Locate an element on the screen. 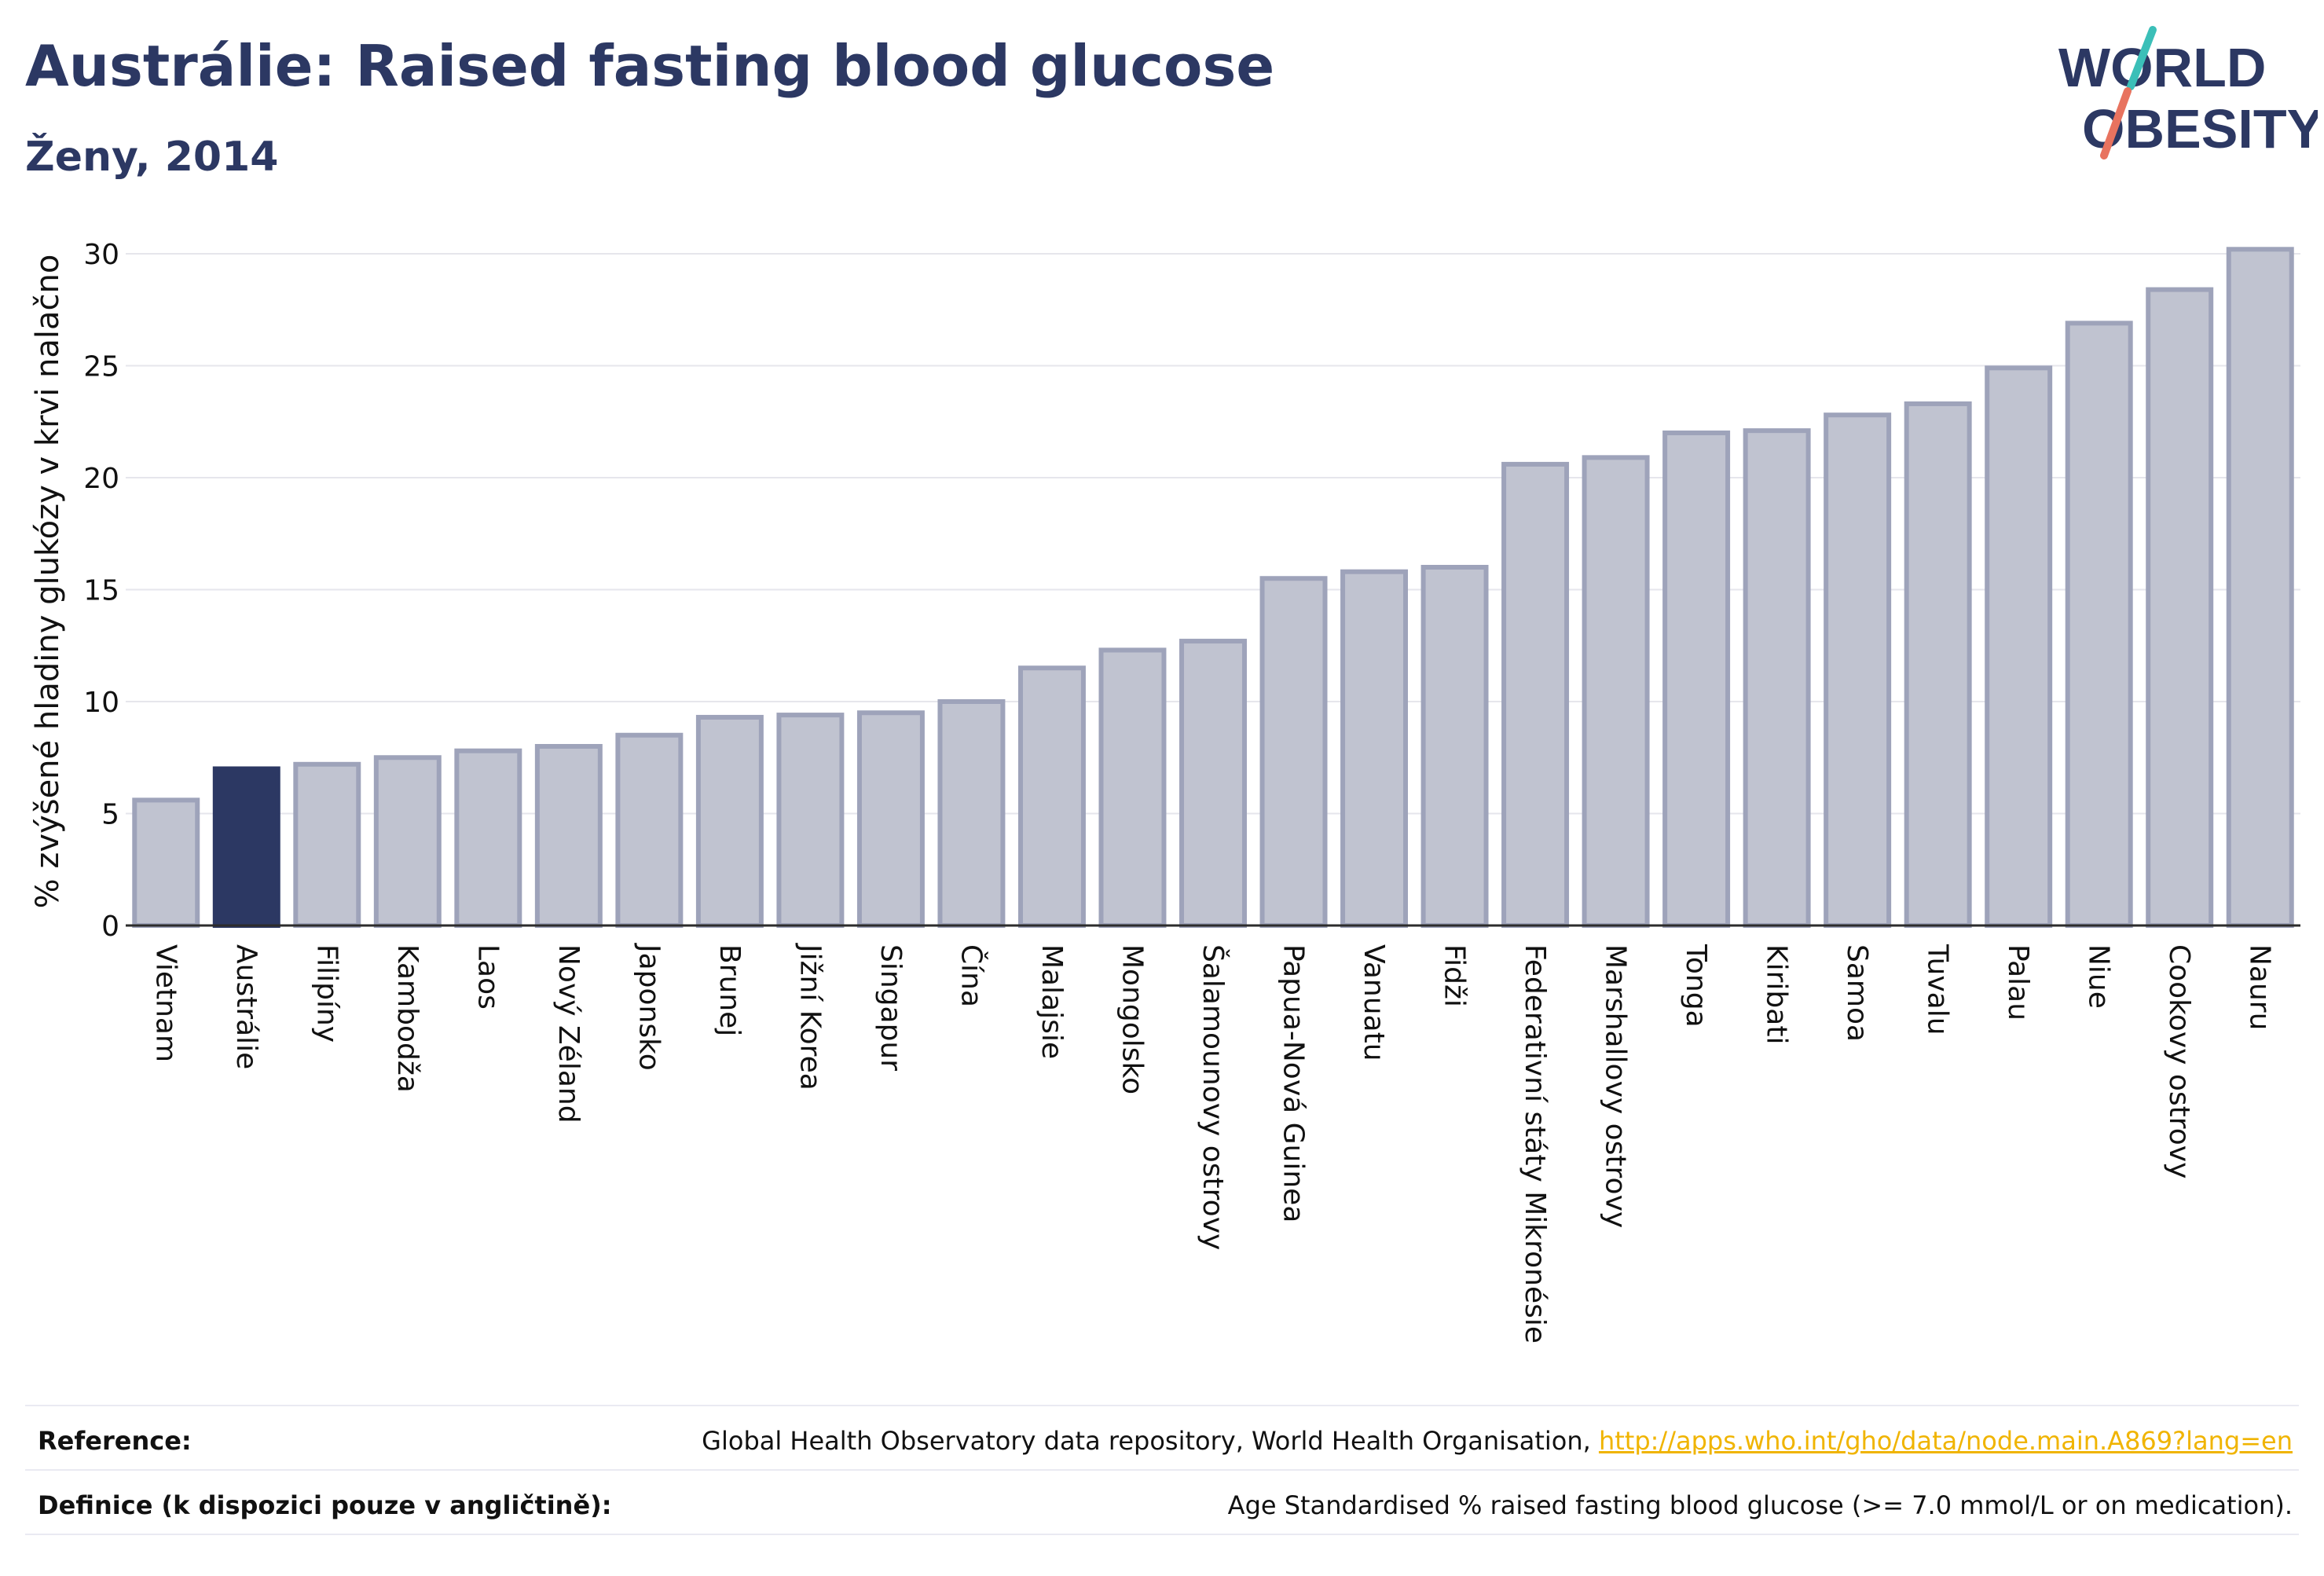  x-tick-label: Papua-Nová Guinea is located at coordinates (1293, 1083).